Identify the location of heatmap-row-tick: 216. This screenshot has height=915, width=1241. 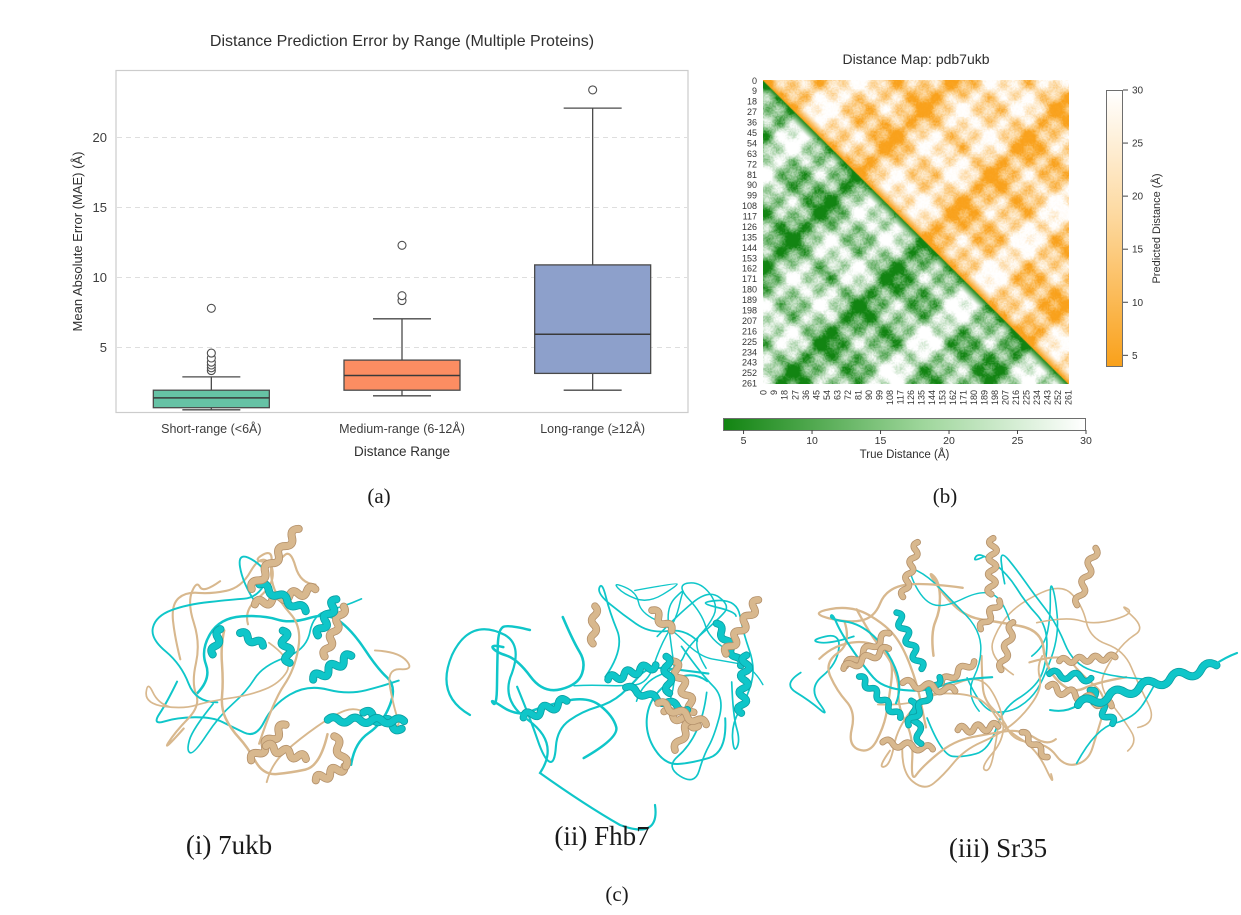
(749, 331).